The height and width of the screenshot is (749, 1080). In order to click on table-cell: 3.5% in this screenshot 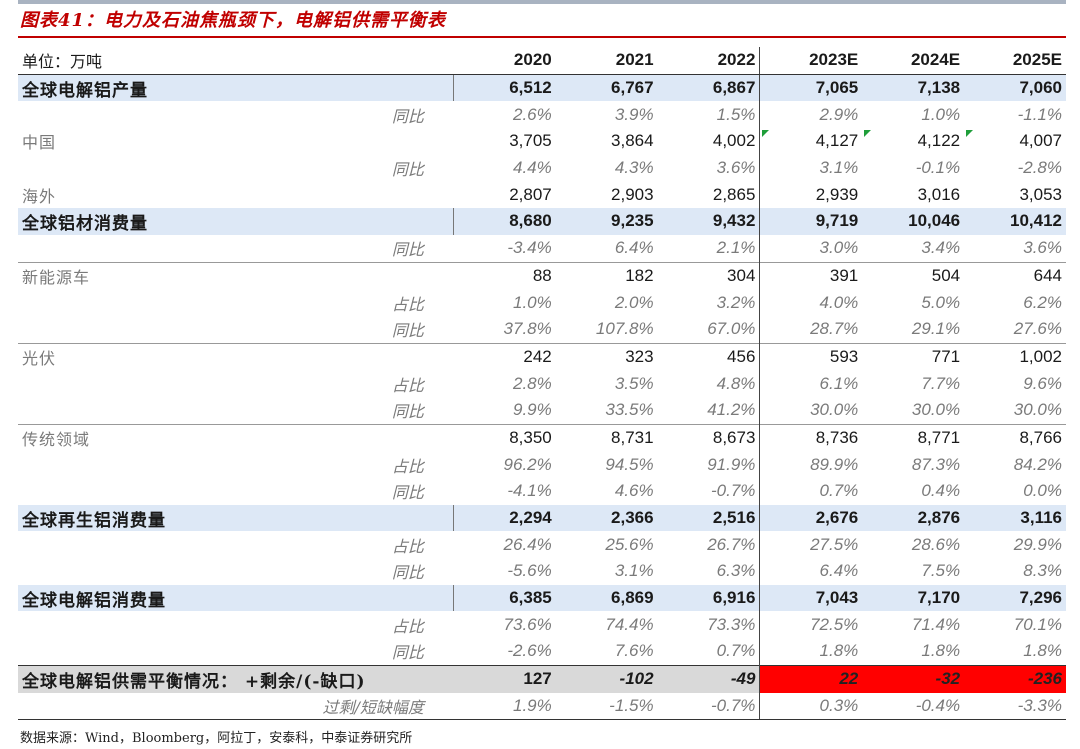, I will do `click(634, 383)`.